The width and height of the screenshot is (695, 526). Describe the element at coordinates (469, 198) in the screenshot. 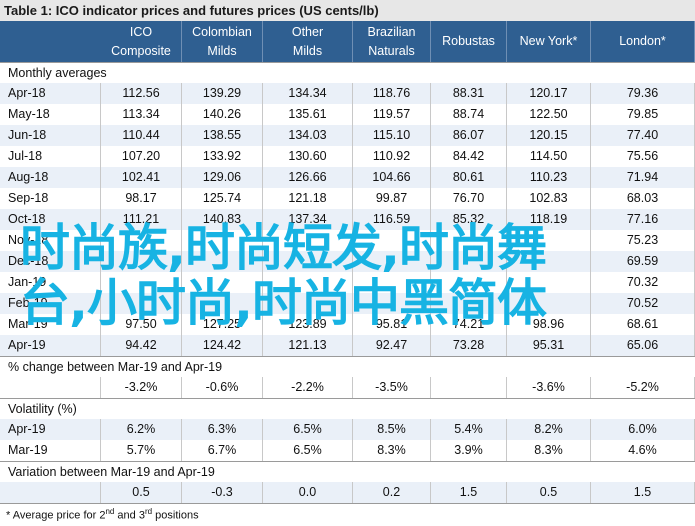

I see `table-cell: 76.70` at that location.